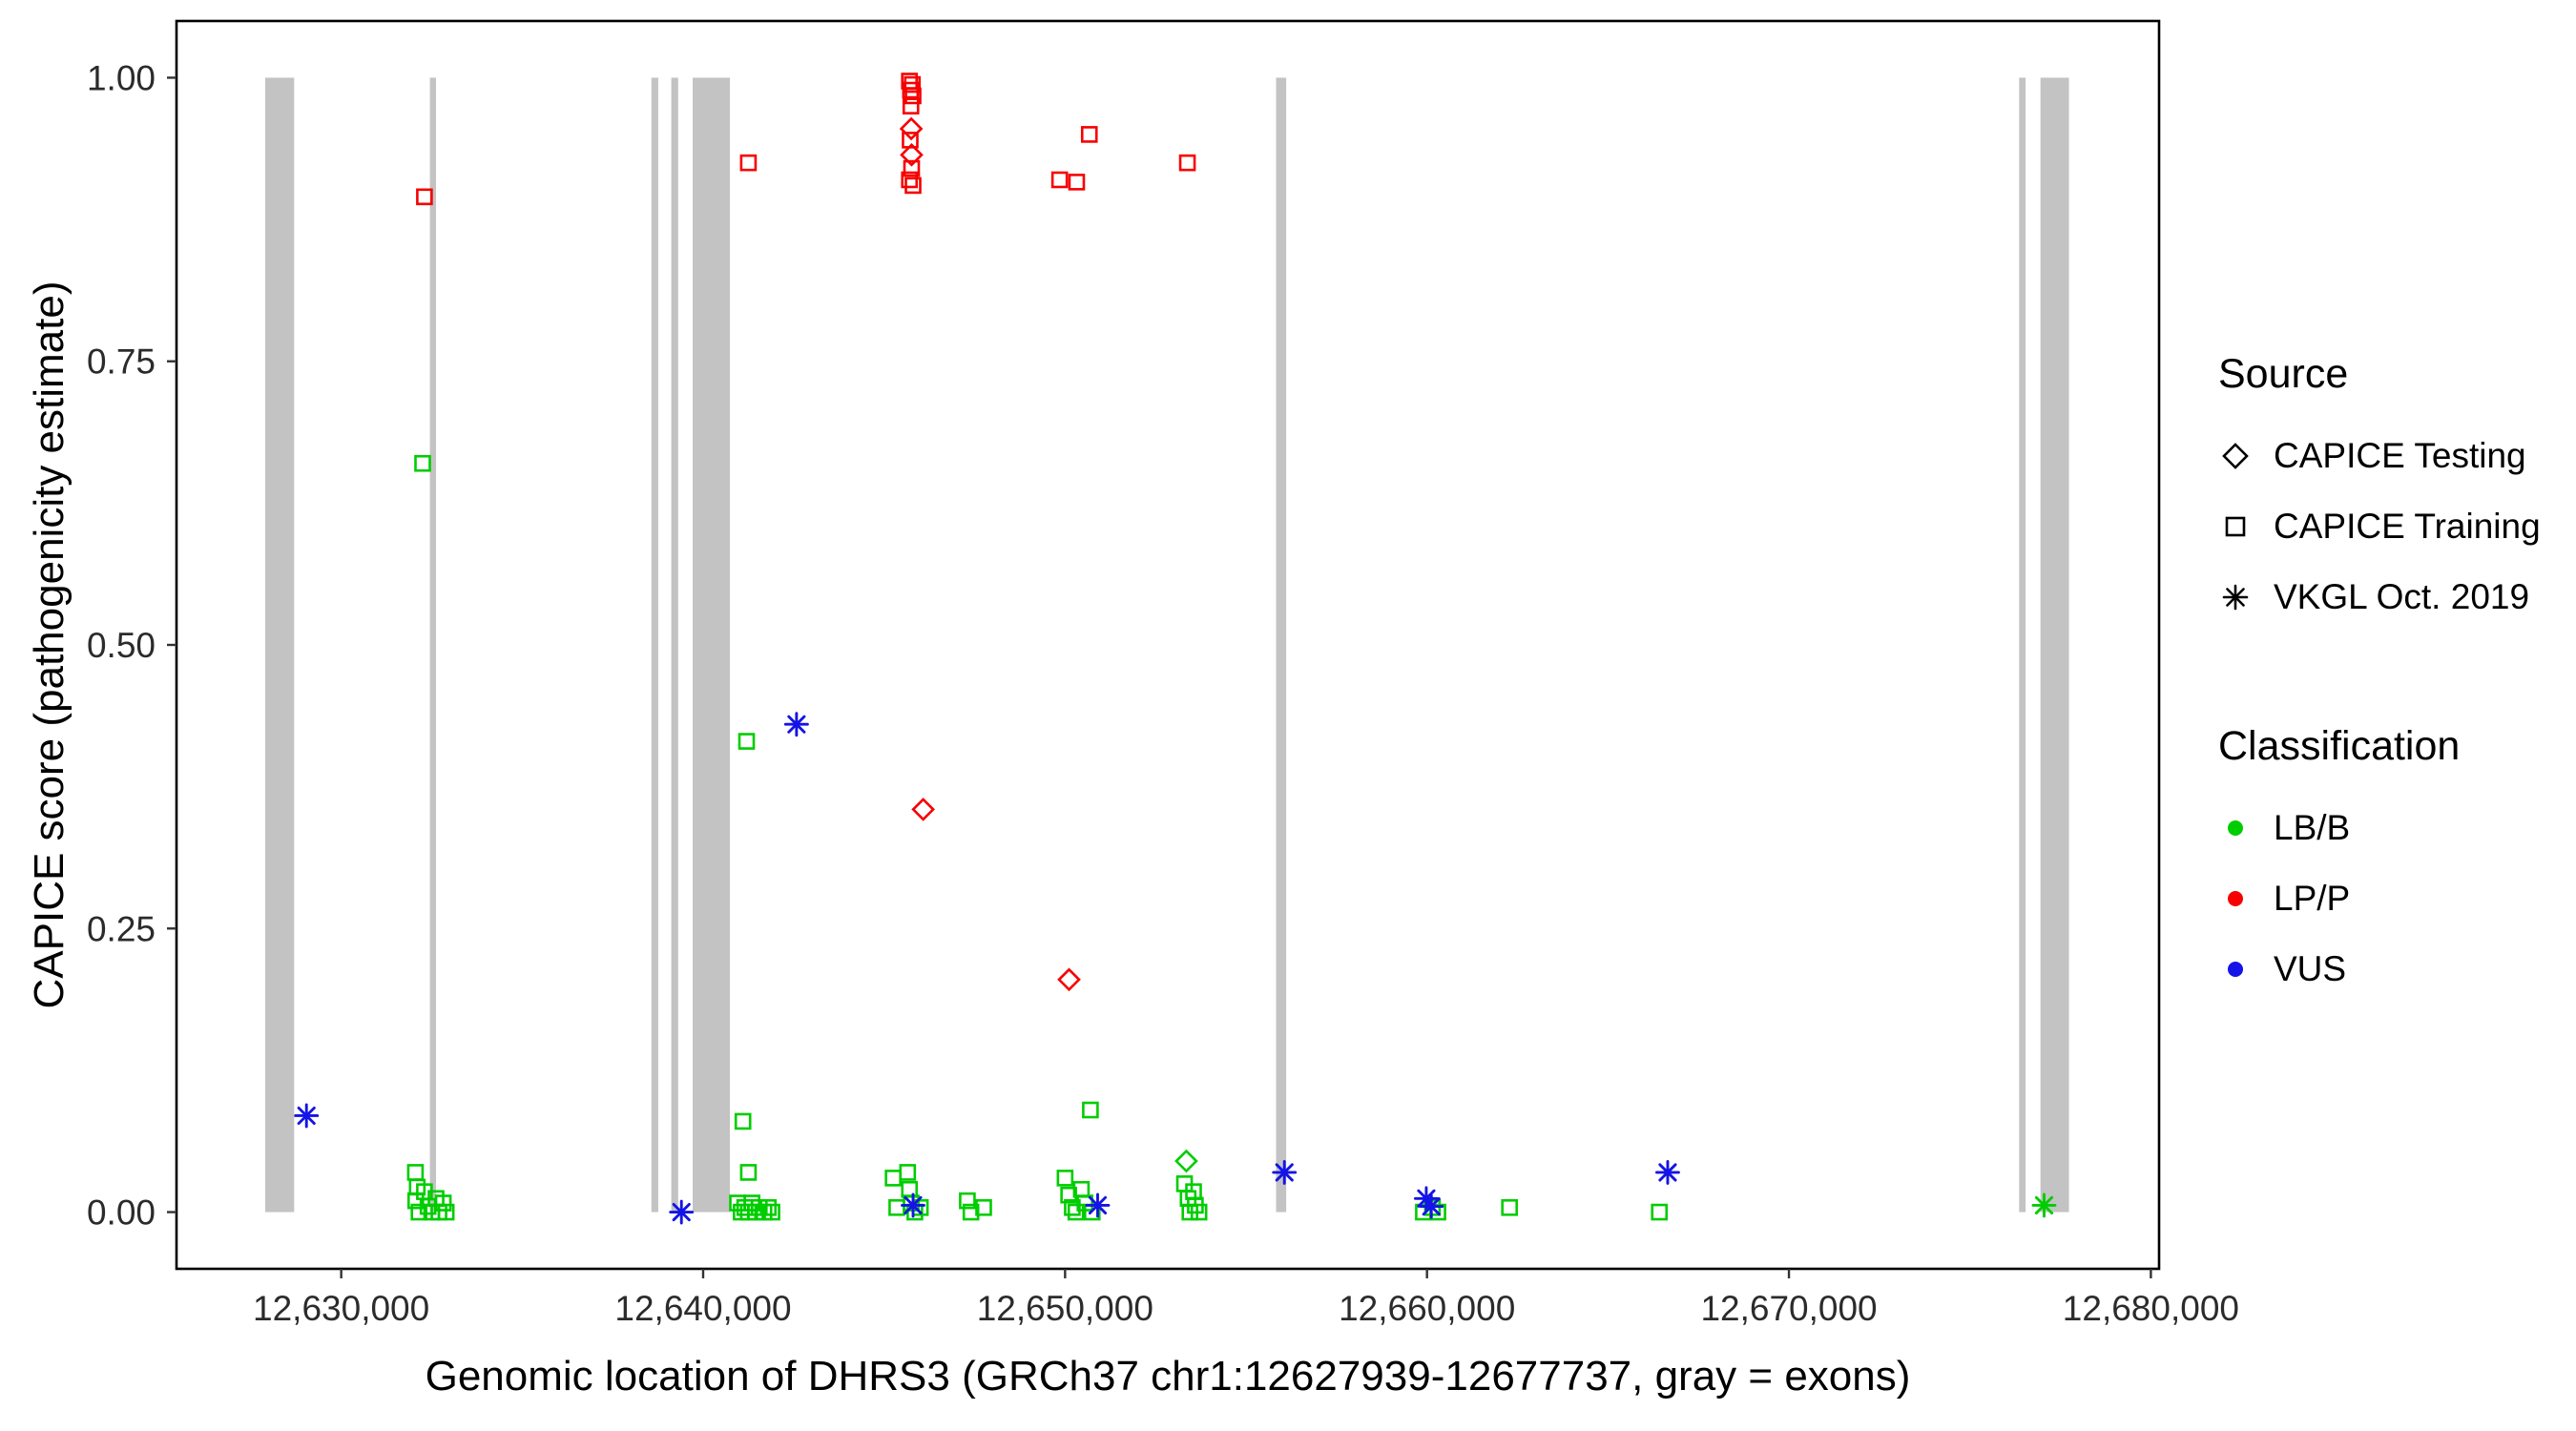 Image resolution: width=2576 pixels, height=1431 pixels. I want to click on legend-item-capice-testing: CAPICE Testing, so click(2379, 456).